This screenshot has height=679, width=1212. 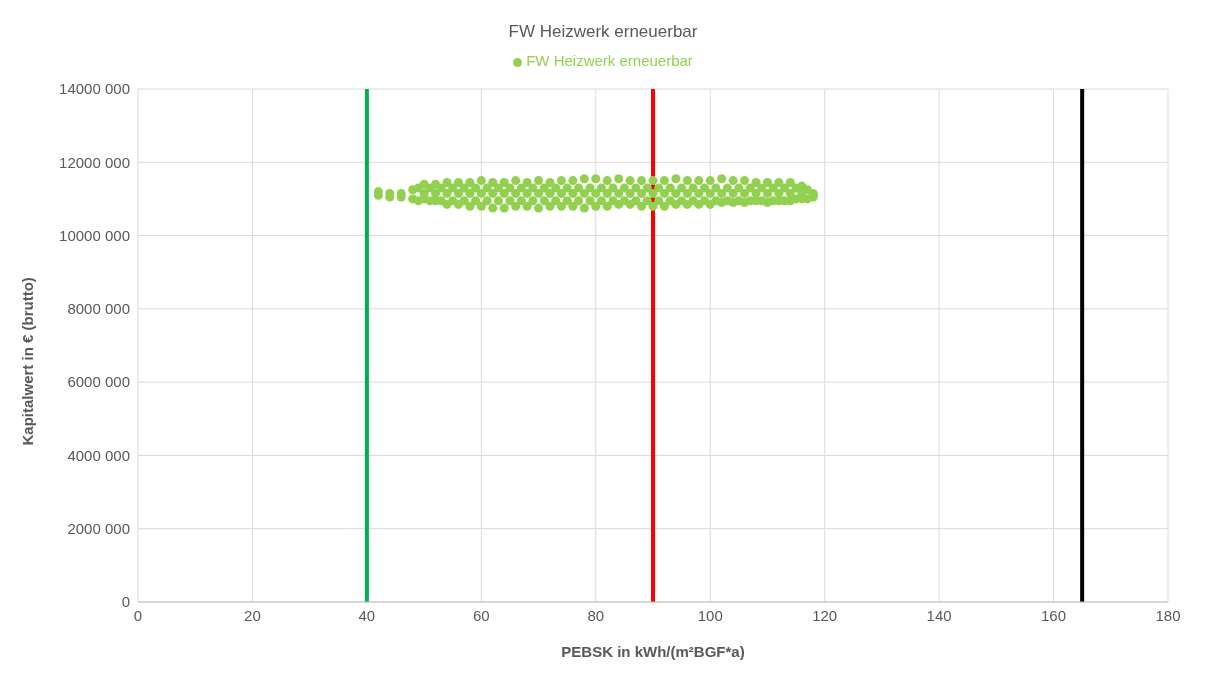 I want to click on x-tick-label: 20, so click(x=252, y=615).